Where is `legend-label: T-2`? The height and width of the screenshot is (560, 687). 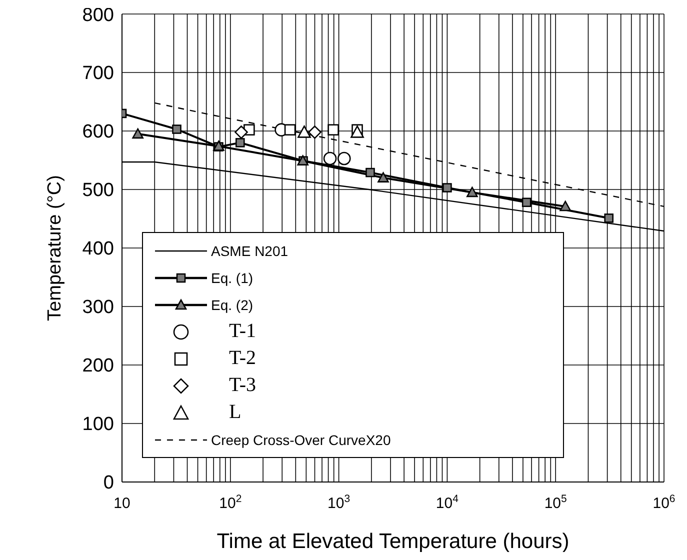
legend-label: T-2 is located at coordinates (242, 358).